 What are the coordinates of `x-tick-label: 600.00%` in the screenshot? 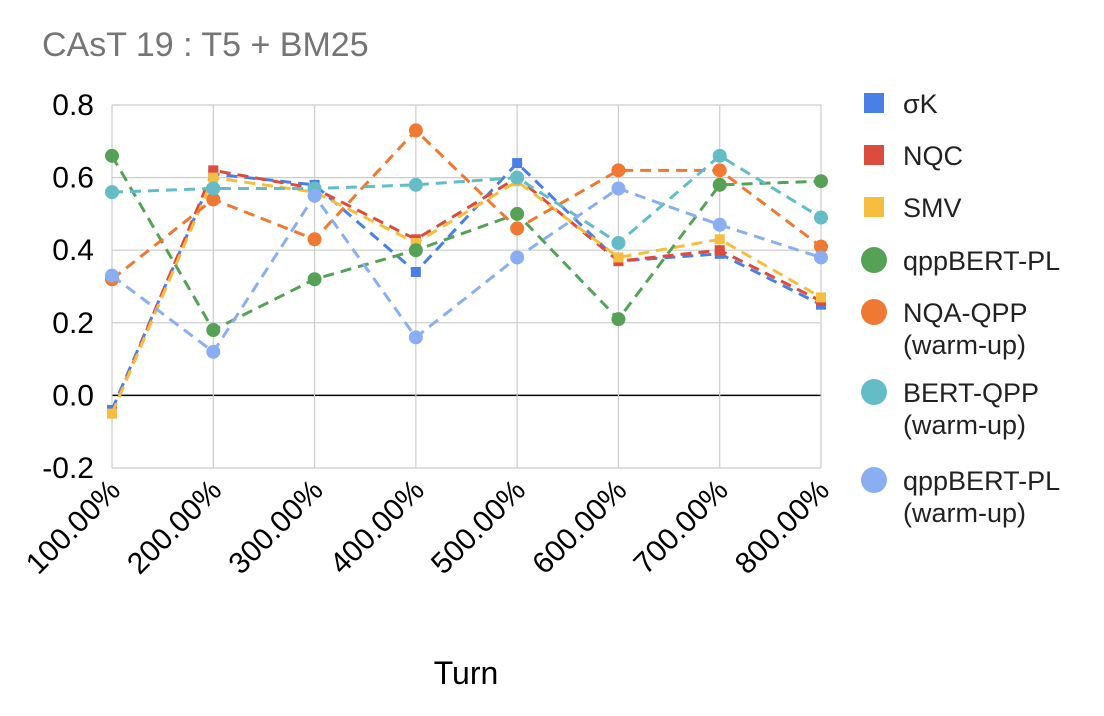 It's located at (579, 527).